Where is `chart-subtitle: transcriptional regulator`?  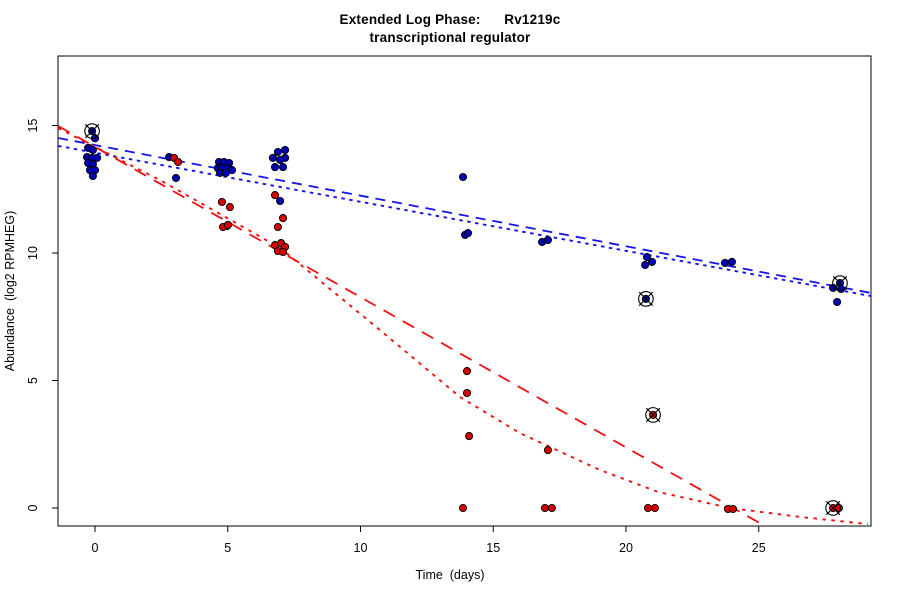
chart-subtitle: transcriptional regulator is located at coordinates (450, 37).